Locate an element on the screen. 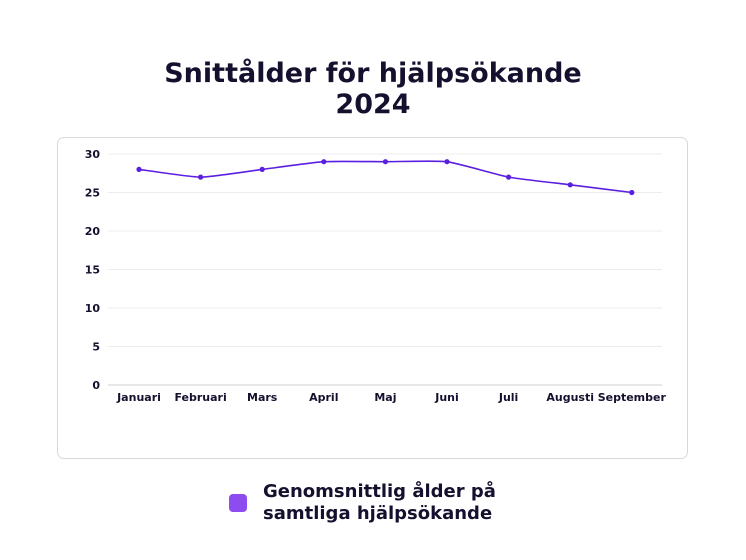 This screenshot has height=560, width=746. x-tick-label: Januari is located at coordinates (138, 397).